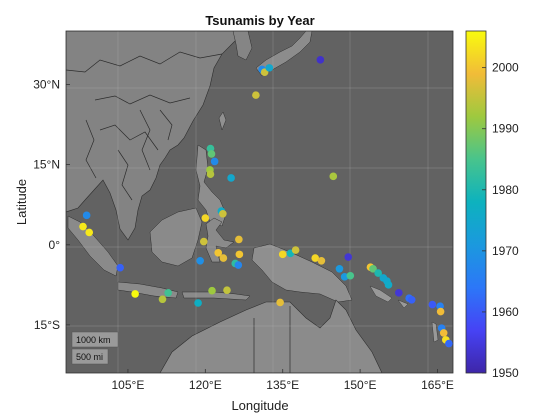 The image size is (560, 420). I want to click on scale-bar-mi-label: 500 mi, so click(89, 357).